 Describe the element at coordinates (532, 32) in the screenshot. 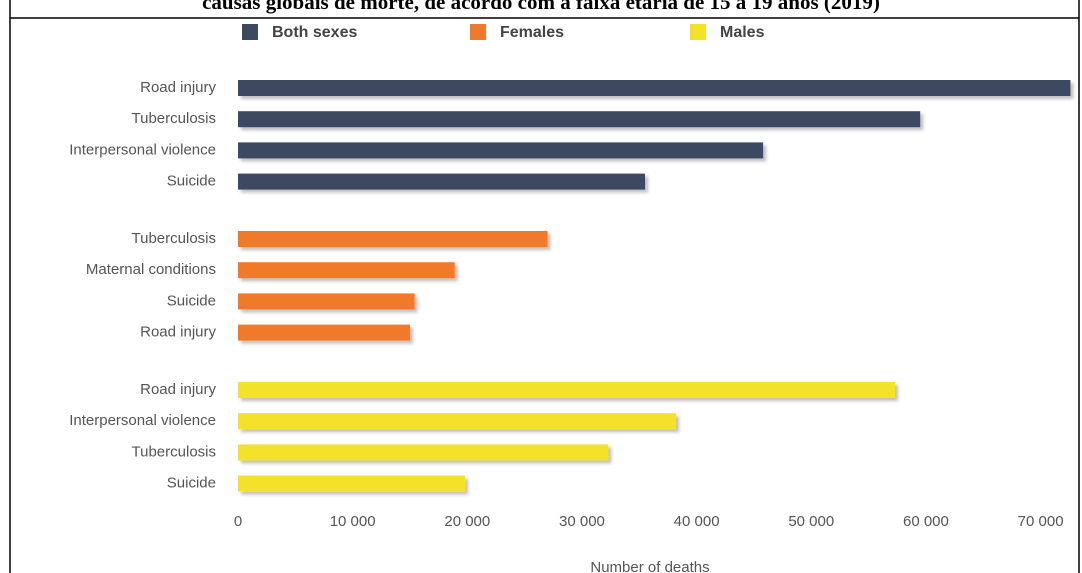

I see `legend-label: Females` at that location.